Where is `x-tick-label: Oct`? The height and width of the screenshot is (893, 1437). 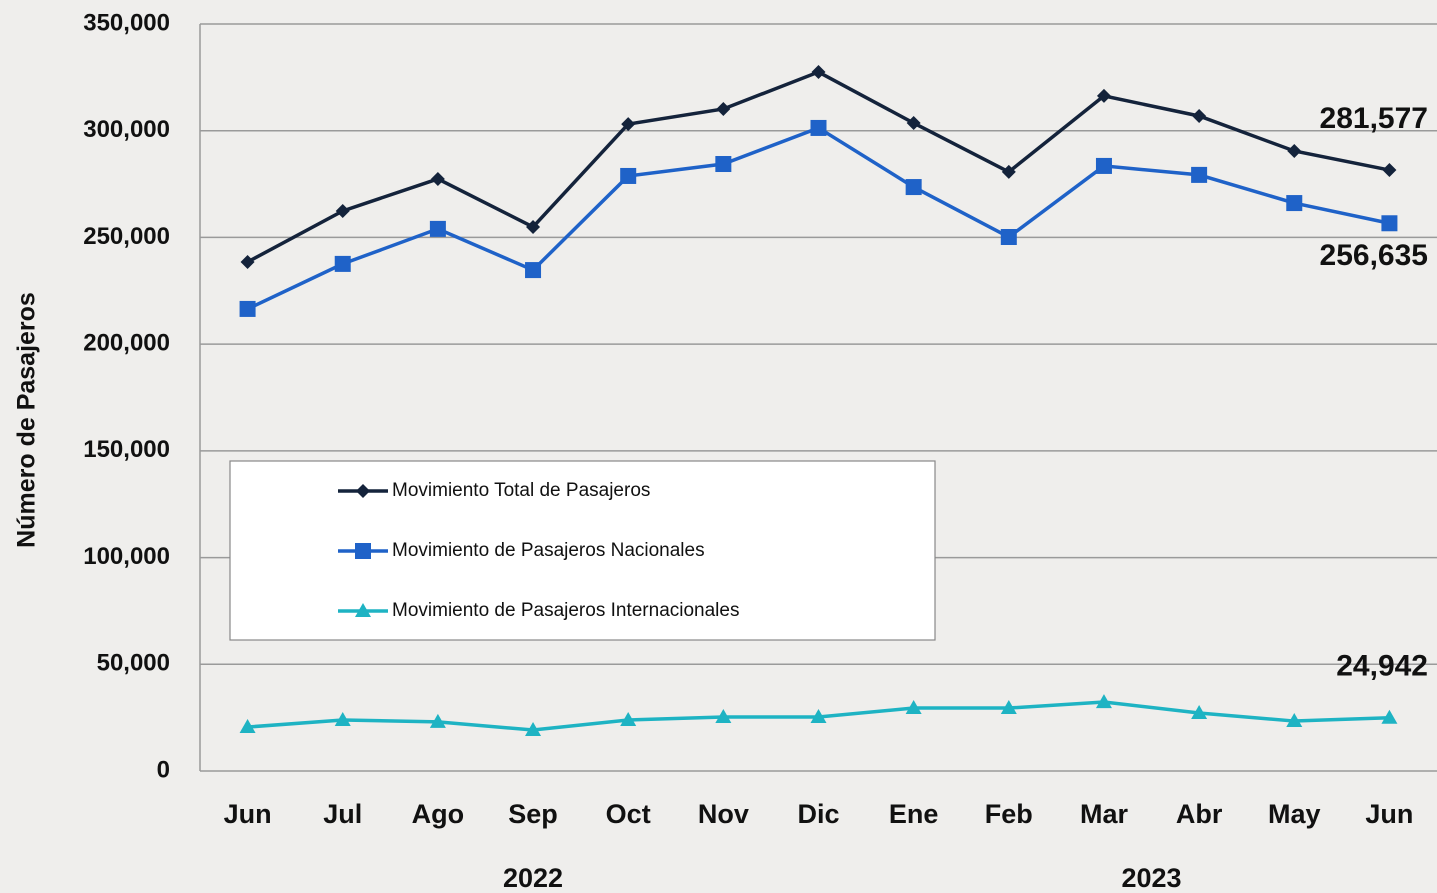 x-tick-label: Oct is located at coordinates (628, 814).